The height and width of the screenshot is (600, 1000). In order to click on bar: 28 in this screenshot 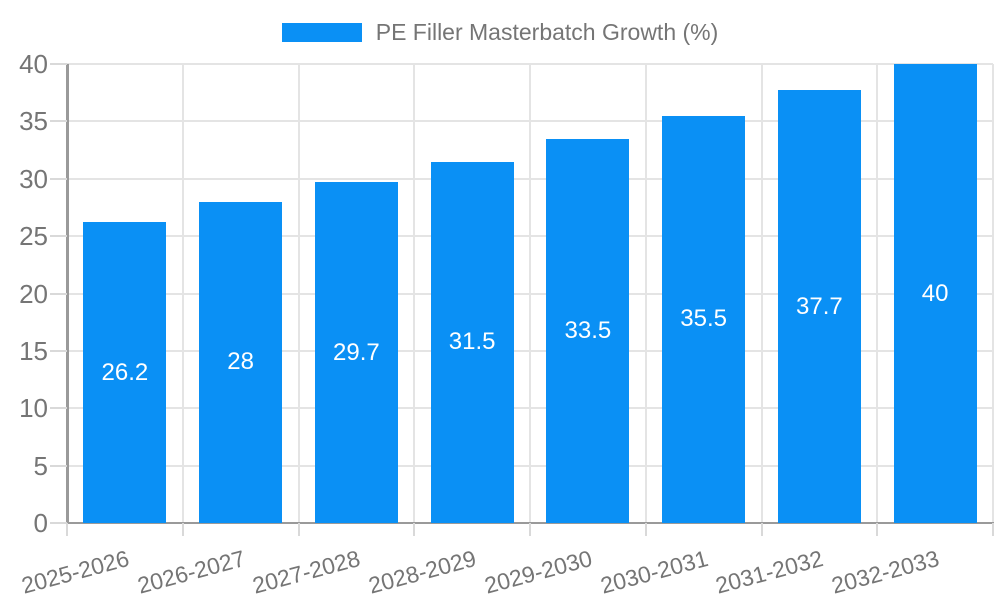, I will do `click(241, 362)`.